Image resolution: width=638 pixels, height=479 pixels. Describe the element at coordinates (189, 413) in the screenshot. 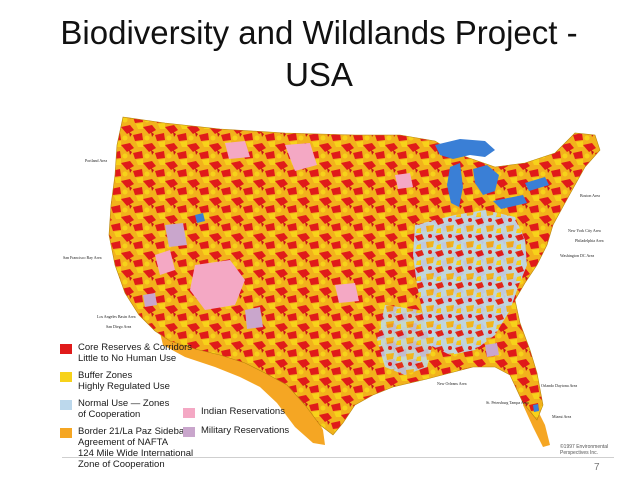

I see `legend-swatch-indian` at that location.